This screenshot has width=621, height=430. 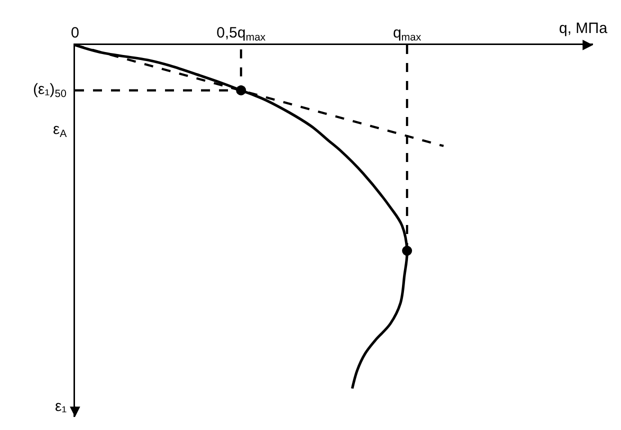 What do you see at coordinates (60, 130) in the screenshot?
I see `text: ε$_{A}$` at bounding box center [60, 130].